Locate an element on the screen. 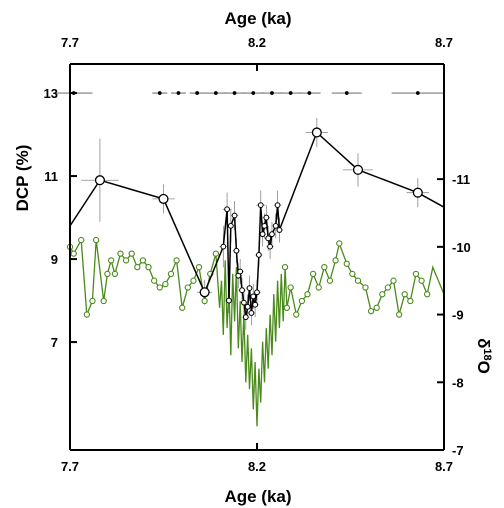 The width and height of the screenshot is (504, 508). right-tick-label: -11 is located at coordinates (461, 179).